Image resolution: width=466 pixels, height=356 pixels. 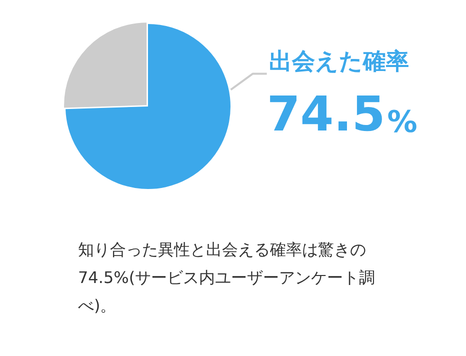 I want to click on slice-label: 出会えた確率, so click(x=338, y=61).